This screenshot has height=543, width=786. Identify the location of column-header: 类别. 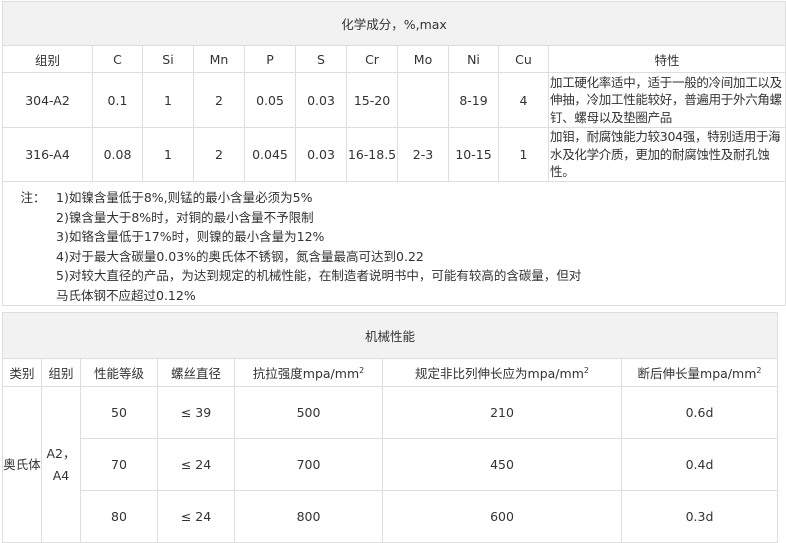
(22, 372).